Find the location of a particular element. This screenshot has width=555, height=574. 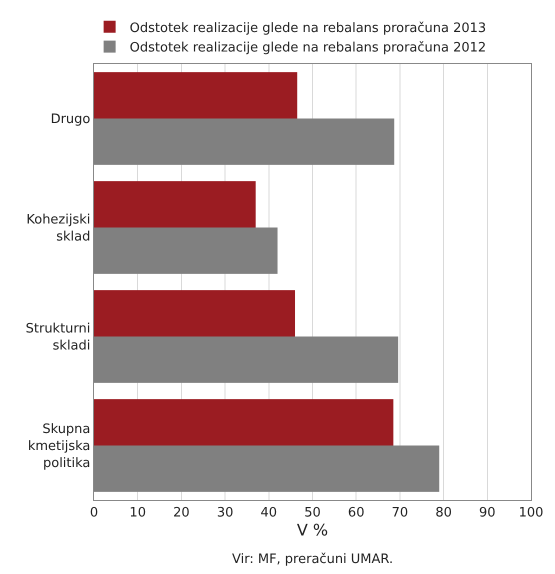

x-tick-label: 80 is located at coordinates (443, 513).